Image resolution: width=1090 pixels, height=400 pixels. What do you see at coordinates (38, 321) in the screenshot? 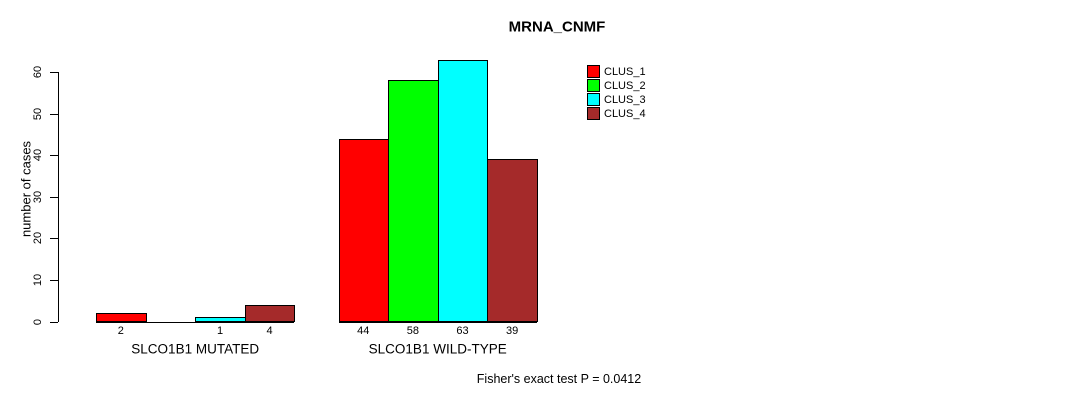
I see `y-axis-tick-label: 0` at bounding box center [38, 321].